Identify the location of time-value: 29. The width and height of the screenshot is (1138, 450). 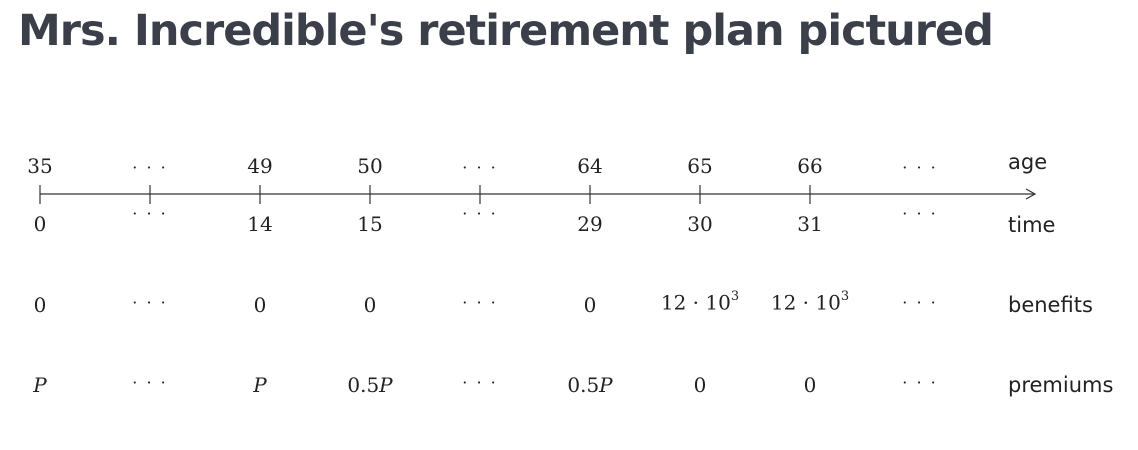
(590, 224).